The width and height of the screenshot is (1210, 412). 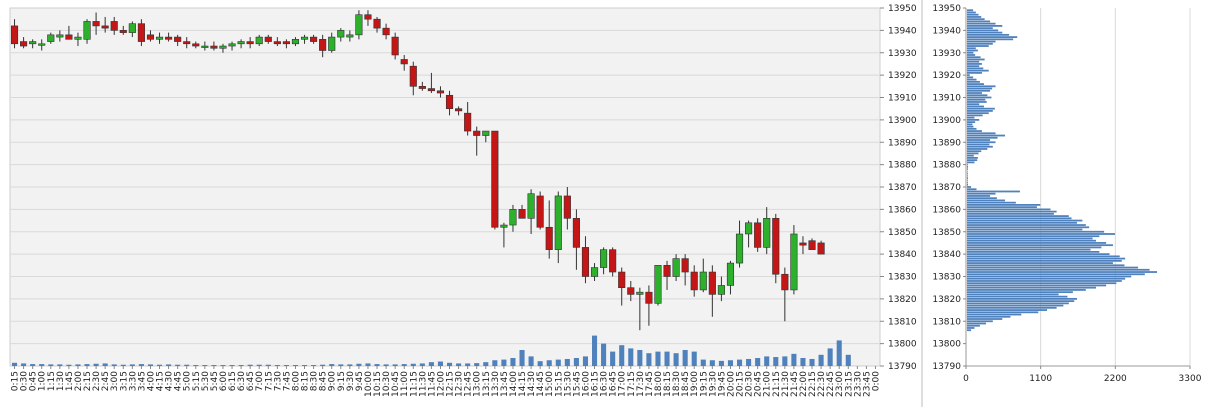 I want to click on time-tick-label: 7:30, so click(x=278, y=381).